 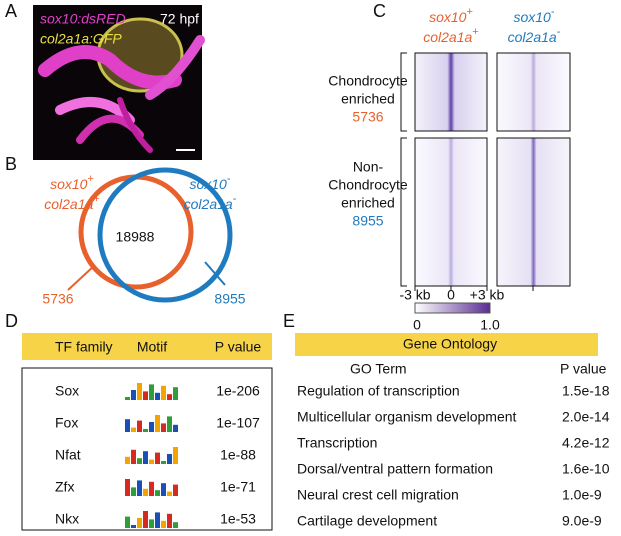 I want to click on table-box, so click(x=147, y=449).